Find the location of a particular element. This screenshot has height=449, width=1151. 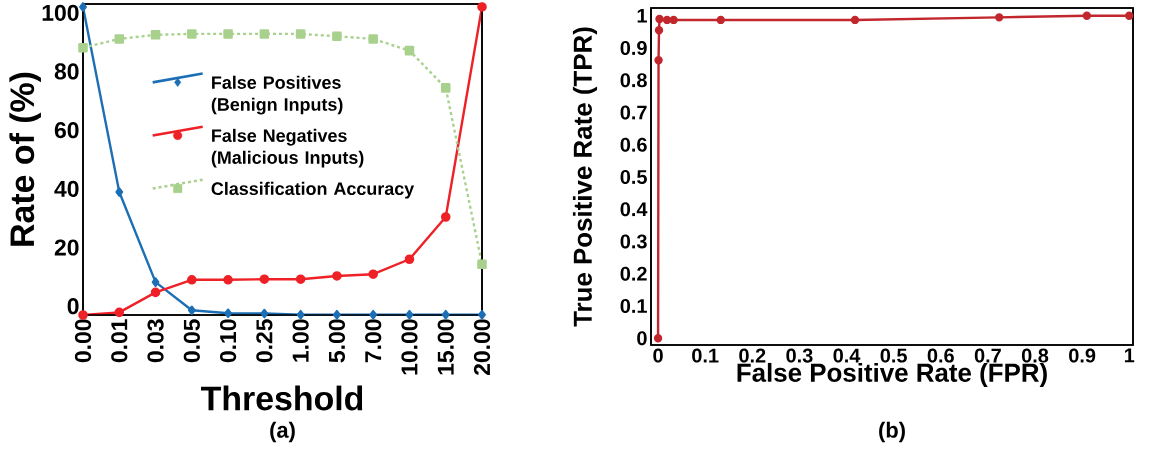

y-tick-label: 0.3 is located at coordinates (633, 241).